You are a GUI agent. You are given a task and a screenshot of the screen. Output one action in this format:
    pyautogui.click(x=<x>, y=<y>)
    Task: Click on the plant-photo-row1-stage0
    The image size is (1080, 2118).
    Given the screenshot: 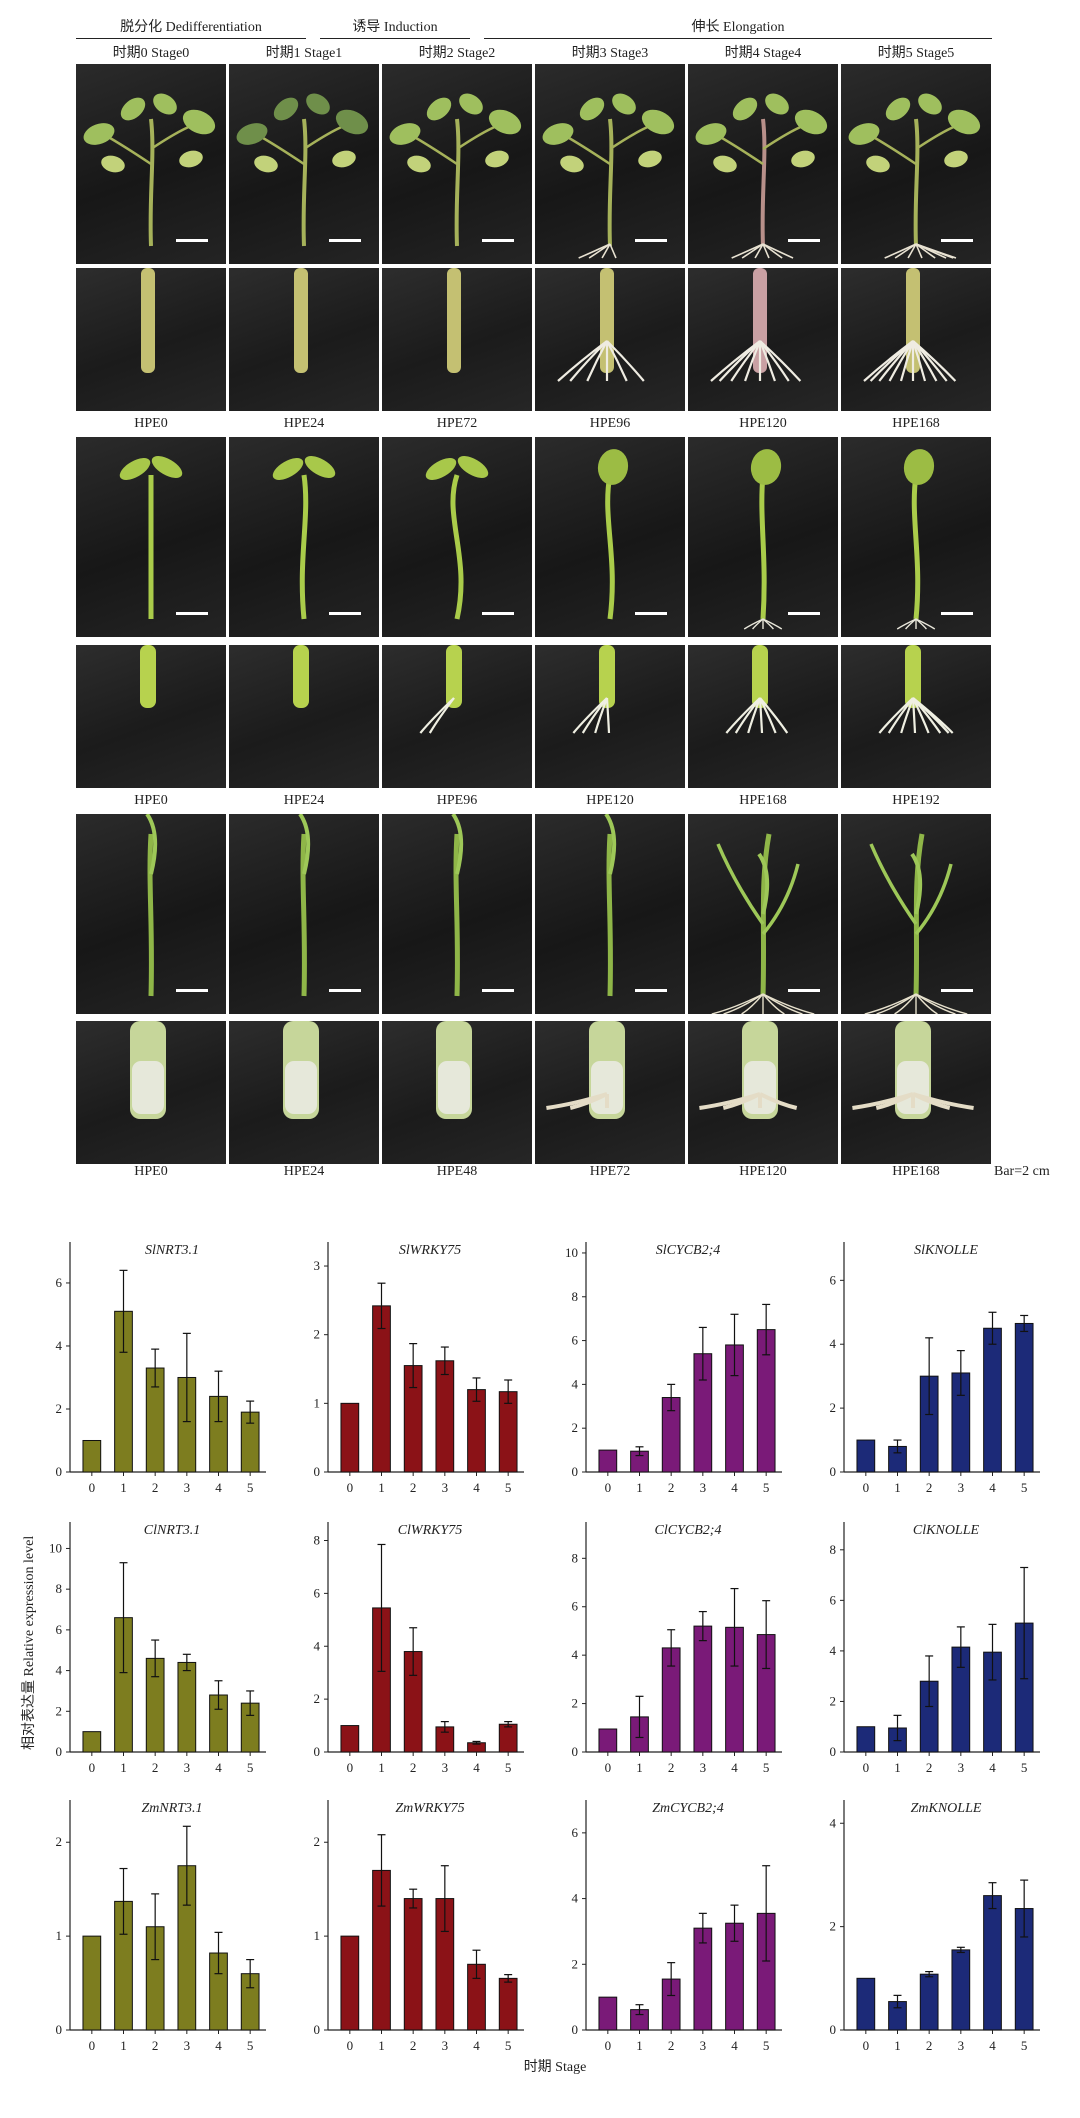 What is the action you would take?
    pyautogui.click(x=151, y=537)
    